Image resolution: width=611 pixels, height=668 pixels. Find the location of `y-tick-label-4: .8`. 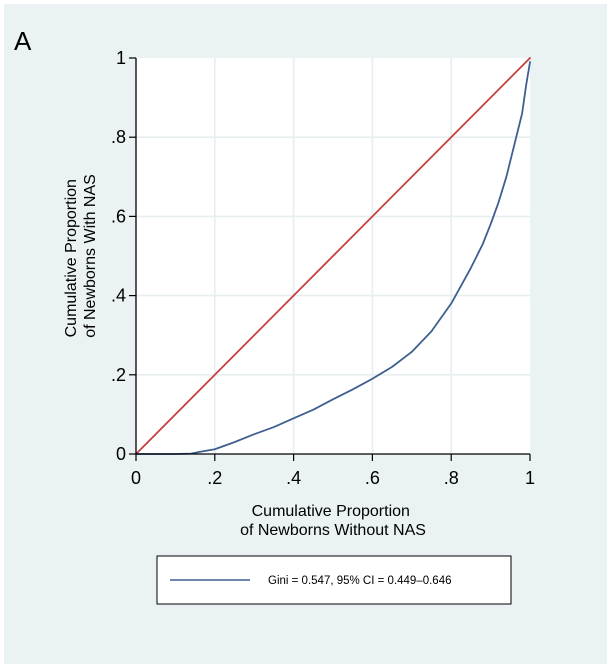

y-tick-label-4: .8 is located at coordinates (118, 137).